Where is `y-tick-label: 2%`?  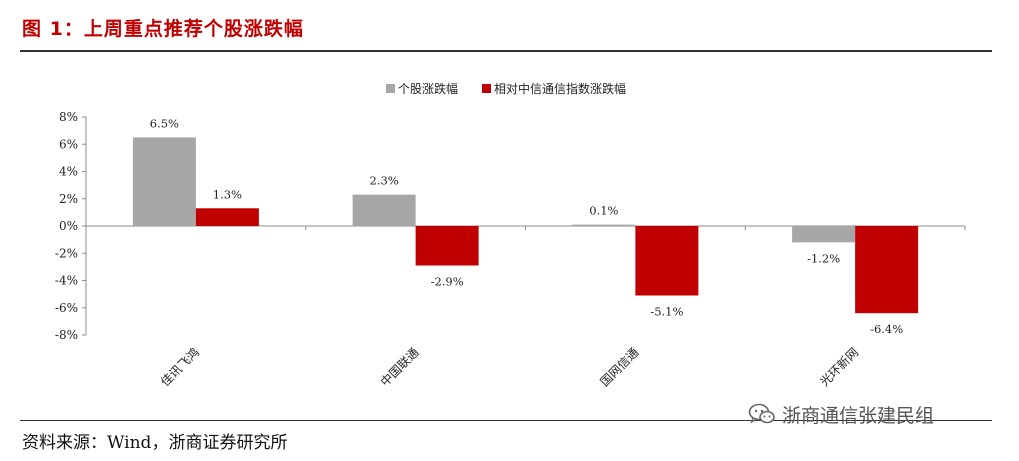 y-tick-label: 2% is located at coordinates (68, 199).